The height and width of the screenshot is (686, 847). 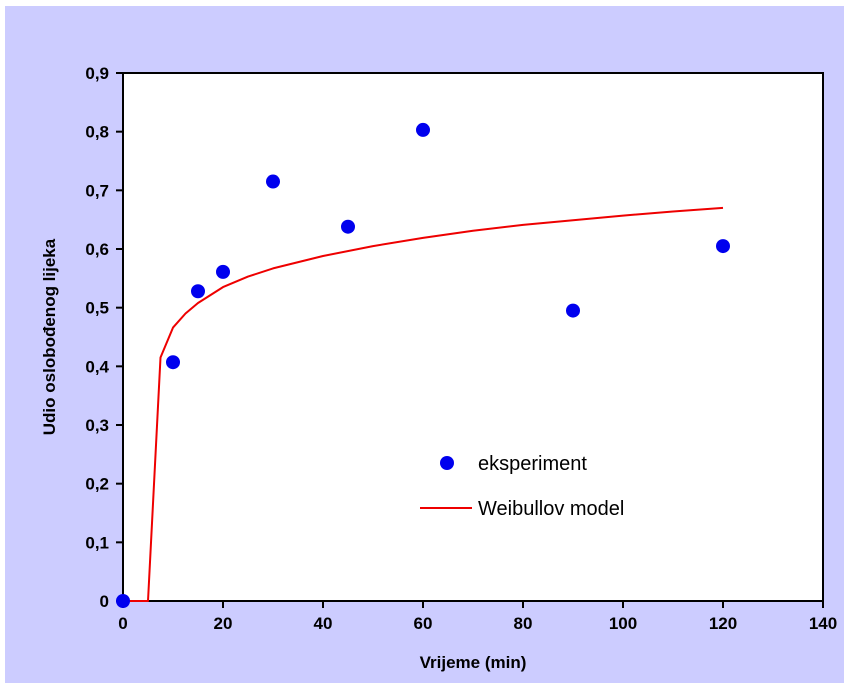 What do you see at coordinates (97, 484) in the screenshot?
I see `y-tick-label-2: 0,2` at bounding box center [97, 484].